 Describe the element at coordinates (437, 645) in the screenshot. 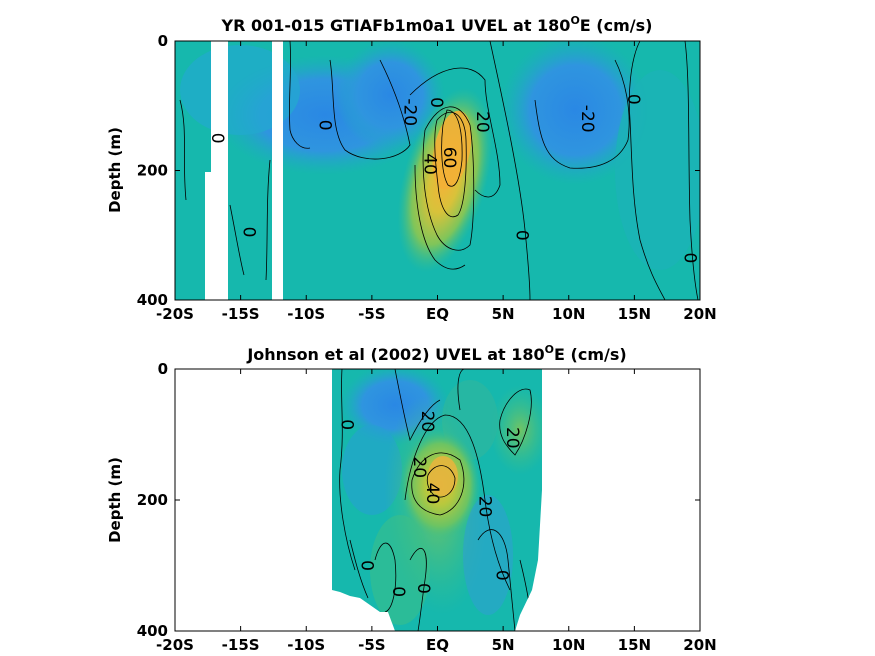

I see `bottom-x-tick-label: EQ` at that location.